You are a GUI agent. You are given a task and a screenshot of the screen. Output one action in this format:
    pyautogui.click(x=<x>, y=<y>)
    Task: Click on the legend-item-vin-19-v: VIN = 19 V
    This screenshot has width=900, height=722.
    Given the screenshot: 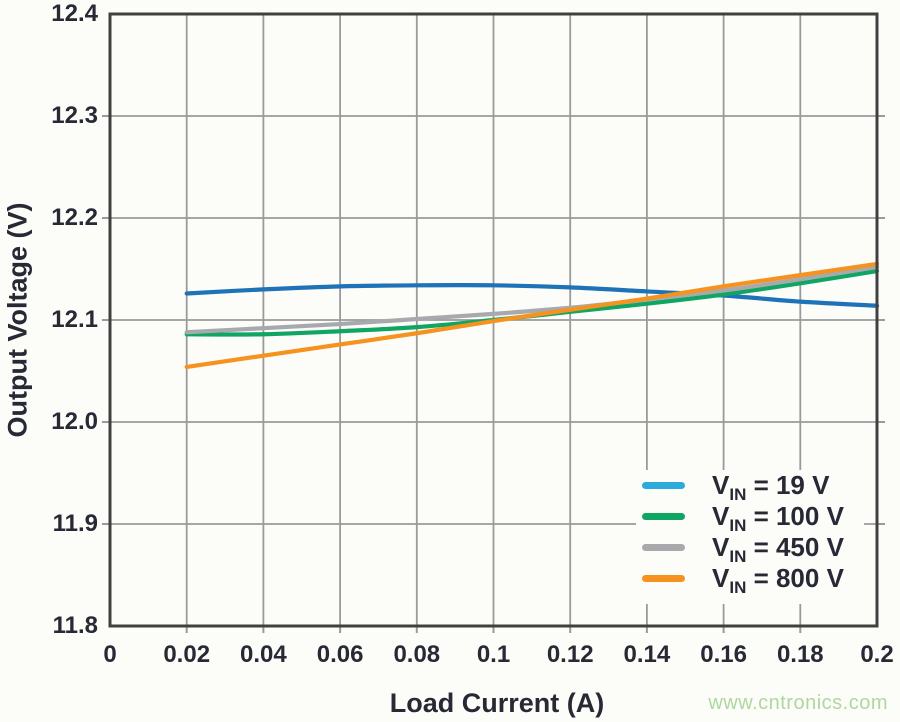 What is the action you would take?
    pyautogui.click(x=750, y=487)
    